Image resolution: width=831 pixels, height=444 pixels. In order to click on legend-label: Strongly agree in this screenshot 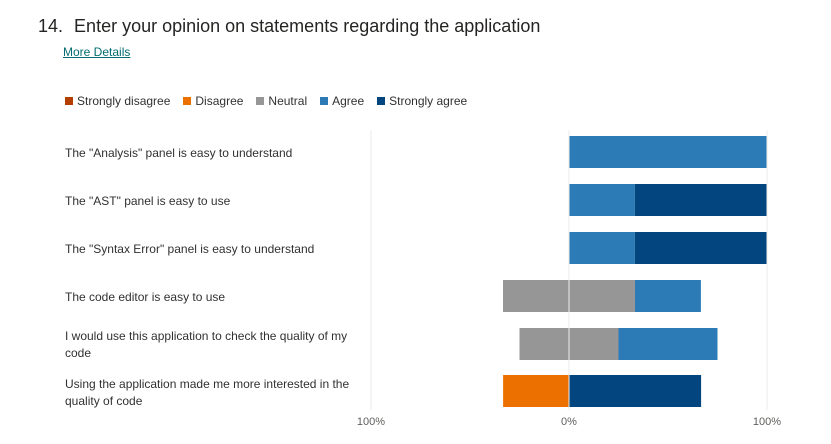, I will do `click(428, 101)`.